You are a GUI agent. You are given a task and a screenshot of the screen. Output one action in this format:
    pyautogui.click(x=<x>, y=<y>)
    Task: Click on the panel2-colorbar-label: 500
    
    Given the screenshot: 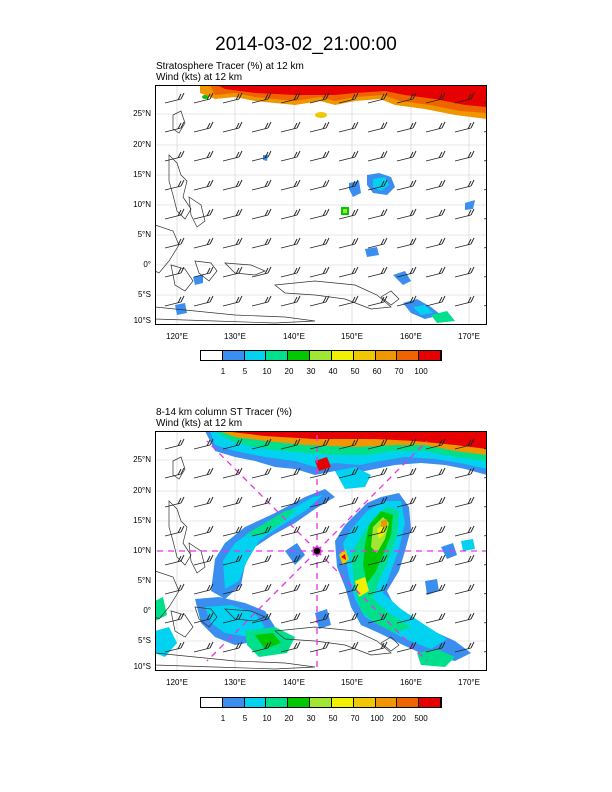 What is the action you would take?
    pyautogui.click(x=421, y=718)
    